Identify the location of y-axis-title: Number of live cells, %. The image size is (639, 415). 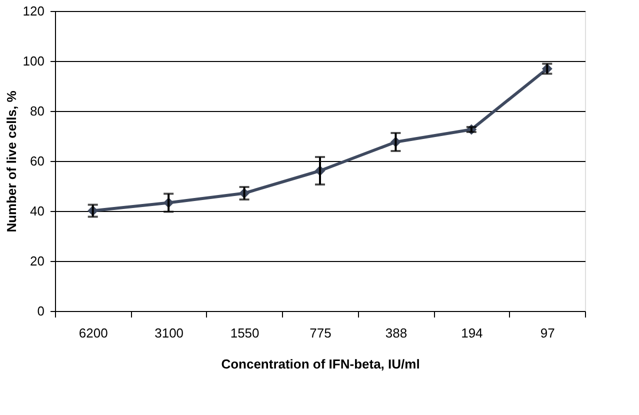
(11, 161).